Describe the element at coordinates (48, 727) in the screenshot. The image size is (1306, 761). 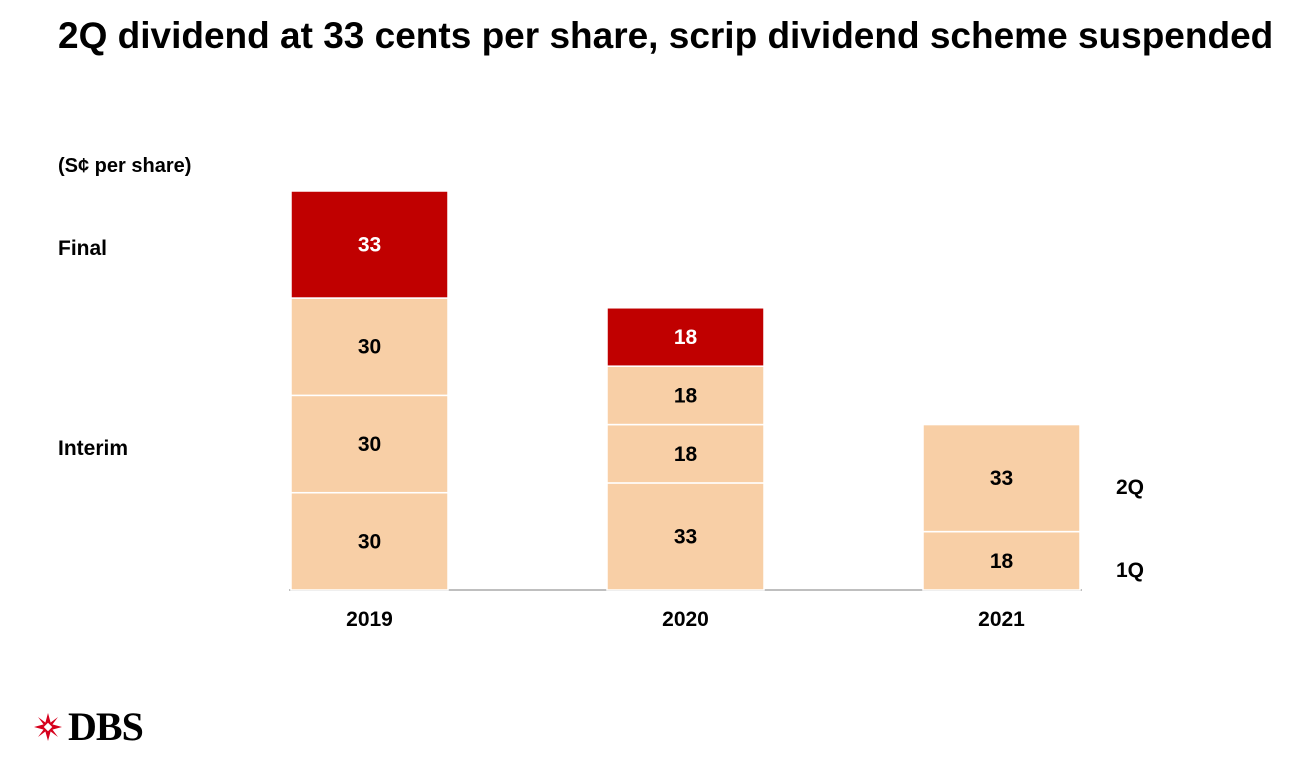
I see `dbs-star-icon` at that location.